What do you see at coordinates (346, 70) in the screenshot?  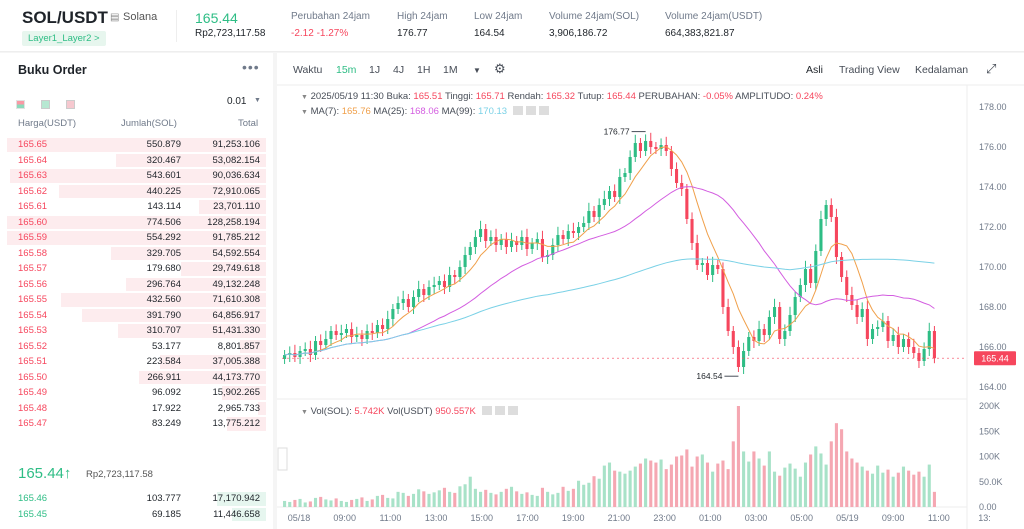 I see `interval-15m: 15m` at bounding box center [346, 70].